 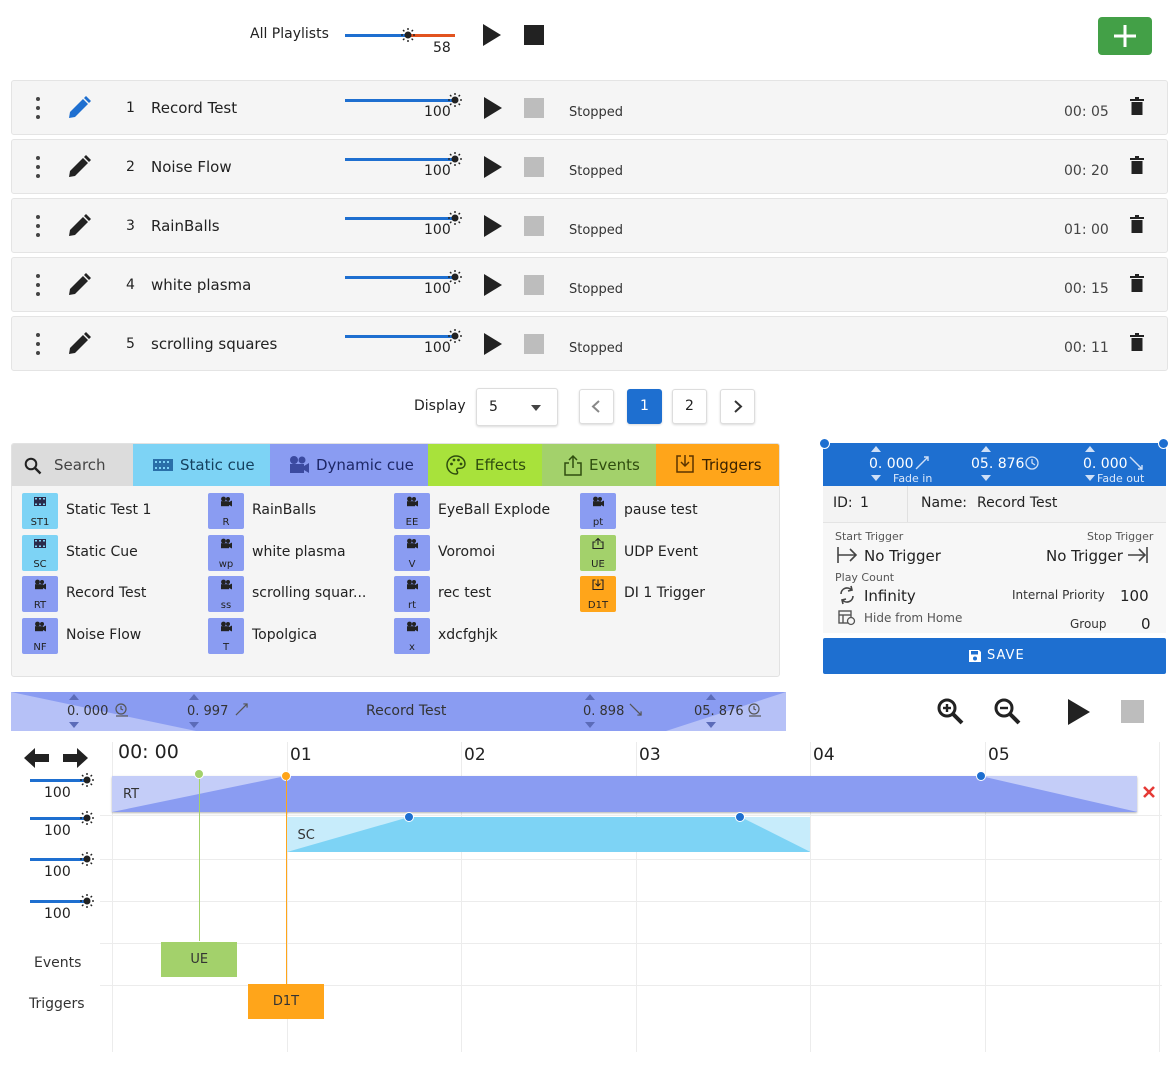 I want to click on close-icon, so click(x=1149, y=792).